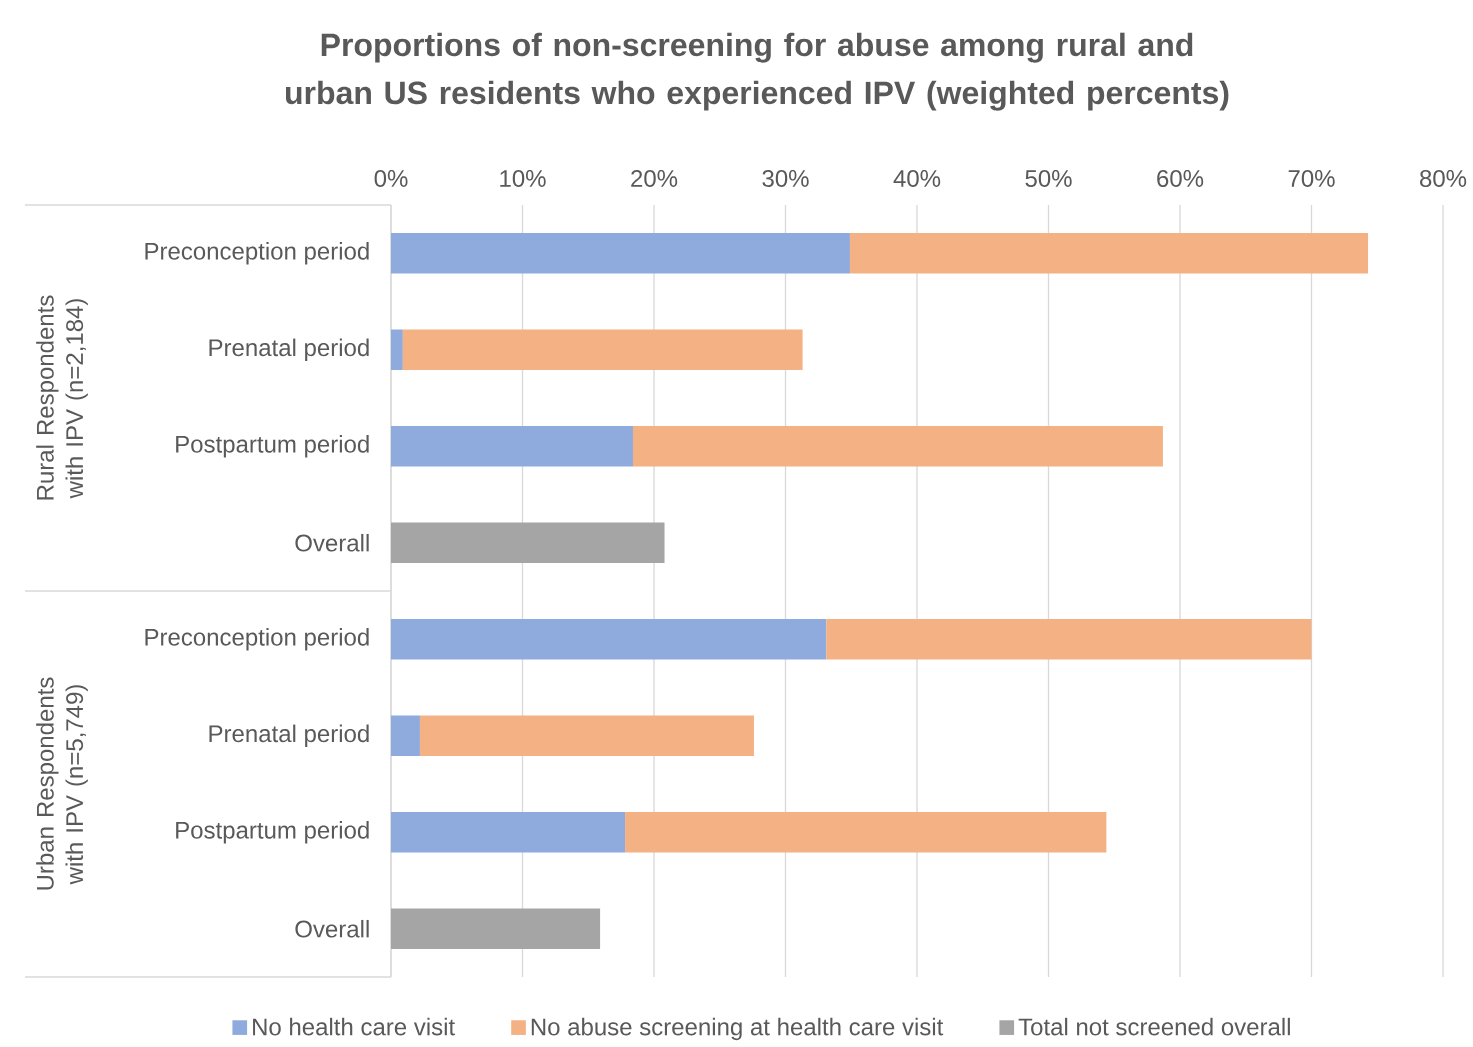 This screenshot has height=1047, width=1473. What do you see at coordinates (917, 178) in the screenshot?
I see `x-tick-label: 40%` at bounding box center [917, 178].